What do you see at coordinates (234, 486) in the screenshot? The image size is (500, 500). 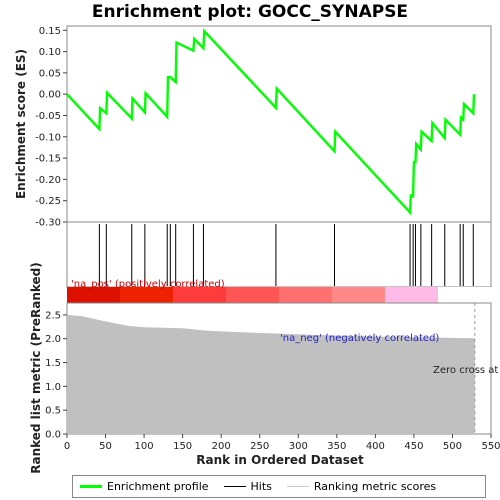 I see `legend-hits-swatch` at bounding box center [234, 486].